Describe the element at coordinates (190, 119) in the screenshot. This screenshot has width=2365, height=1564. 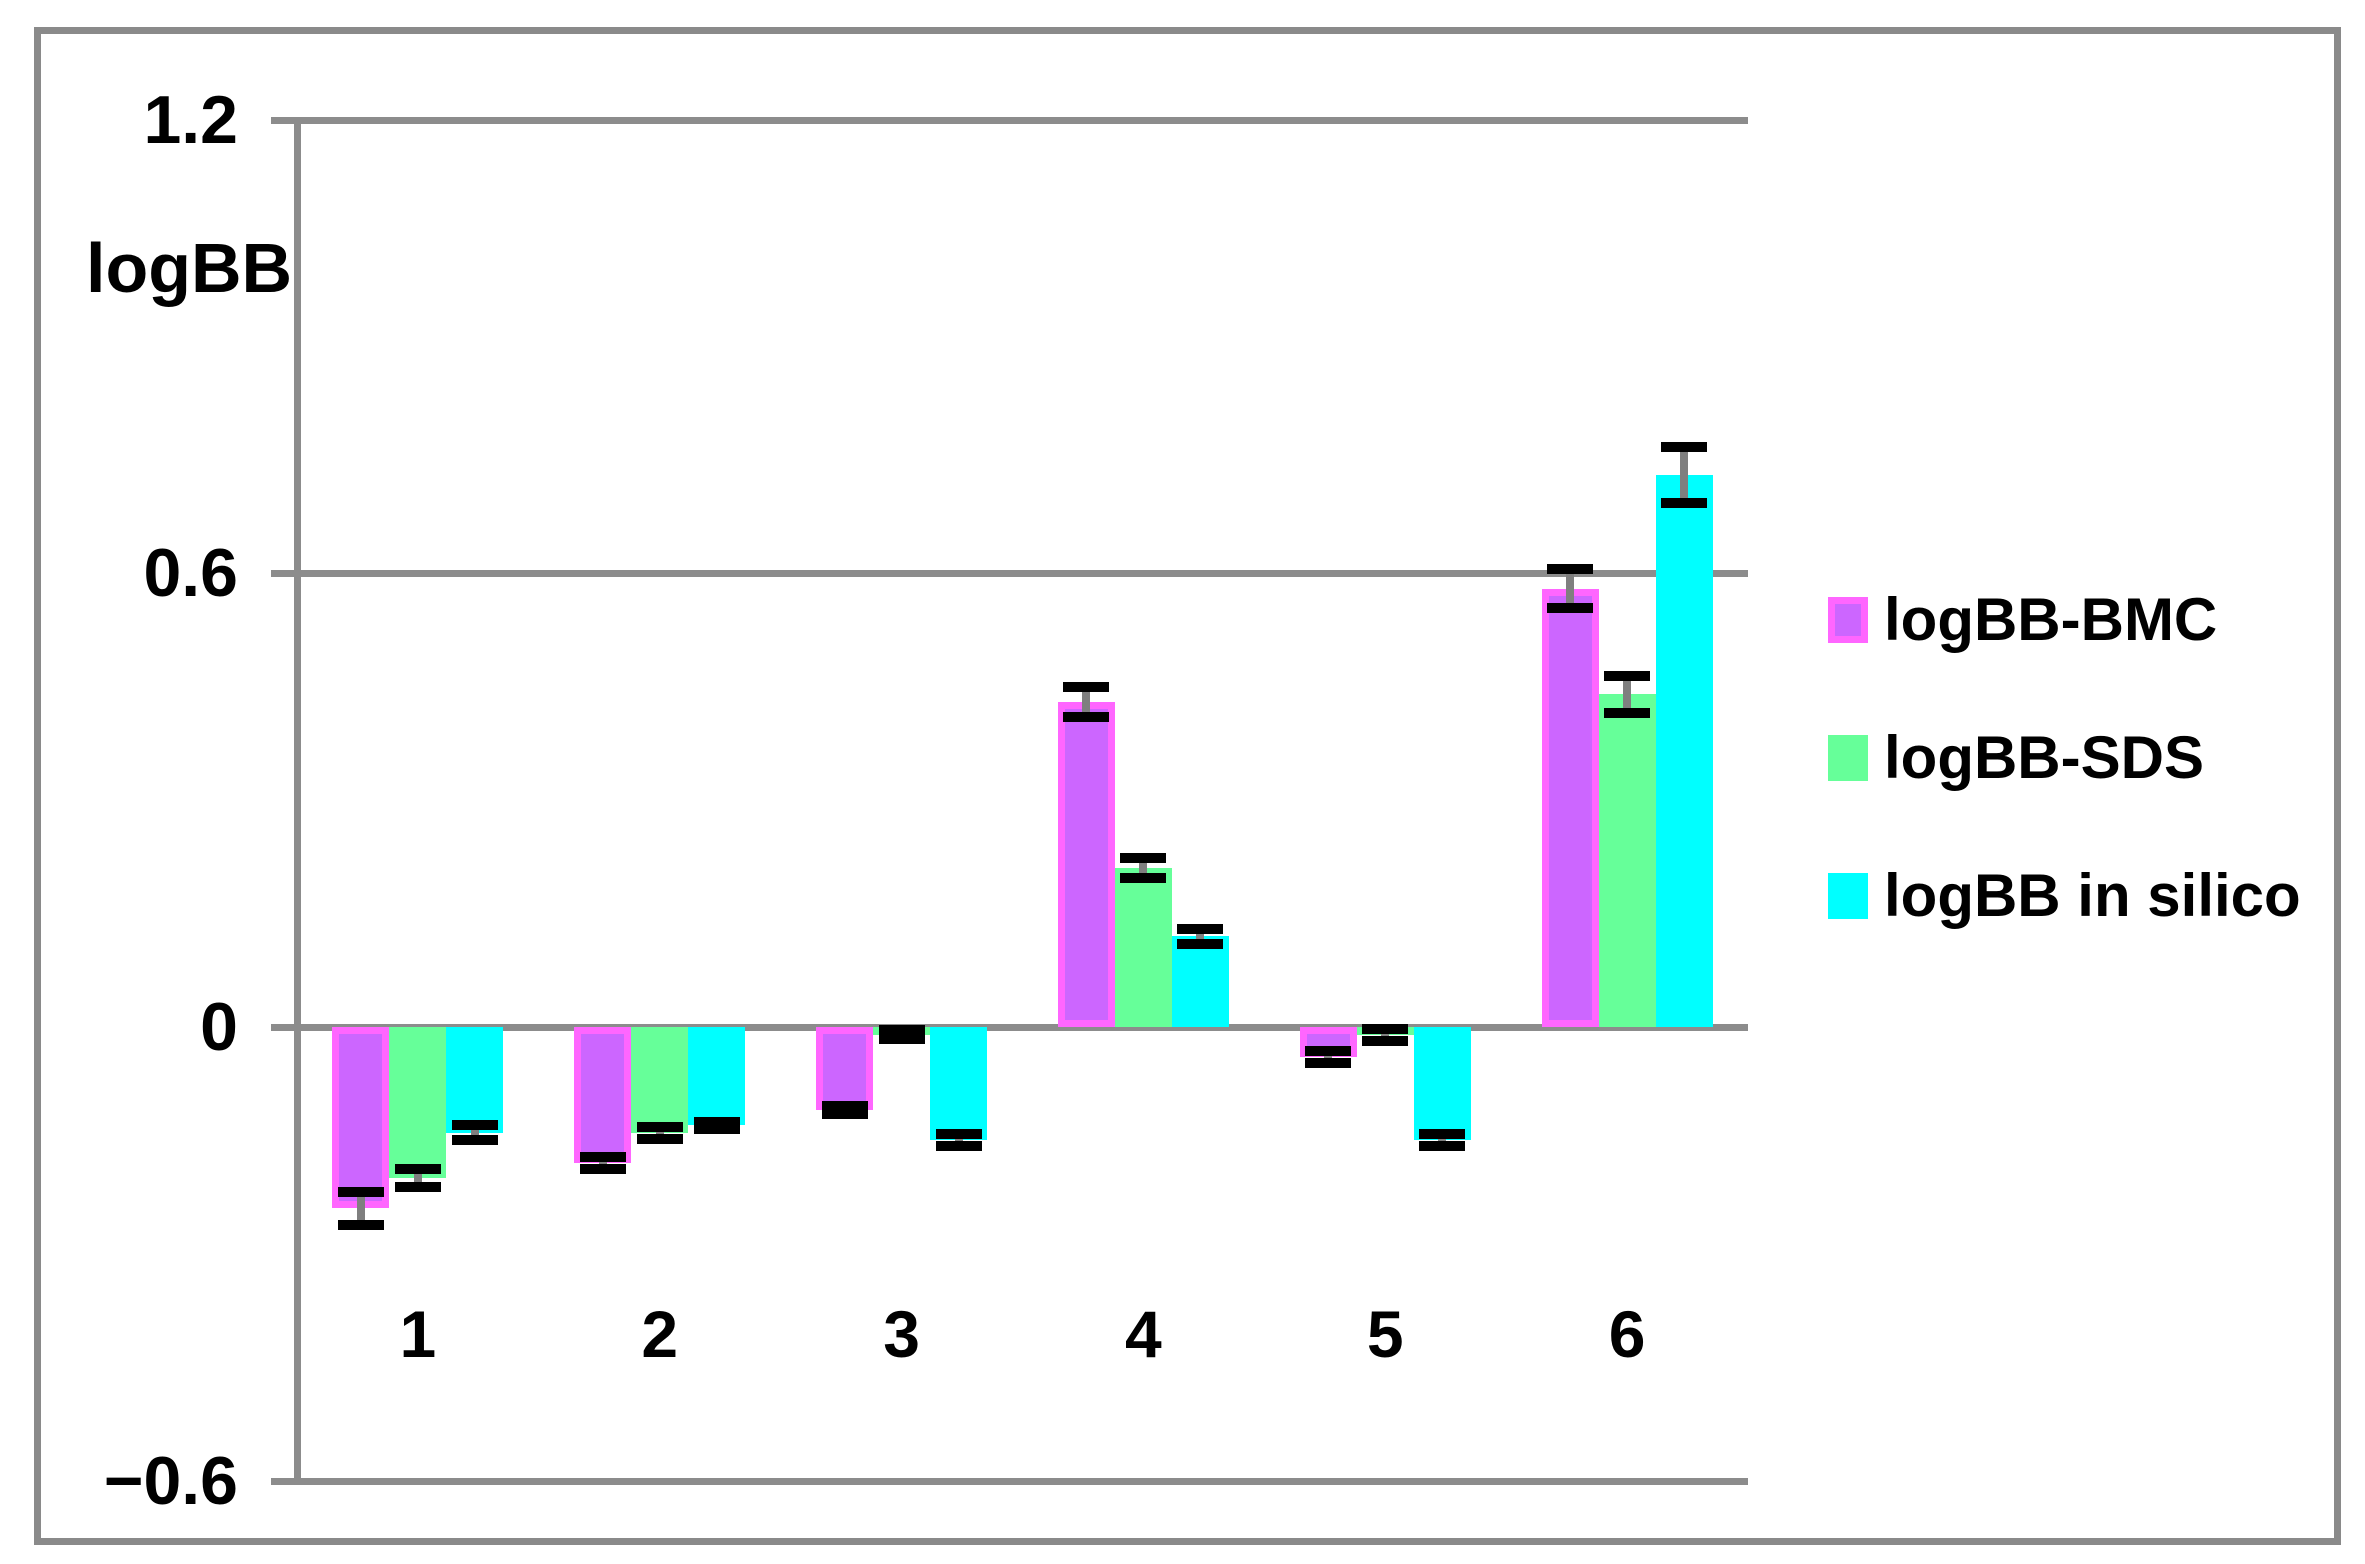
I see `y-tick-label: 1.2` at that location.